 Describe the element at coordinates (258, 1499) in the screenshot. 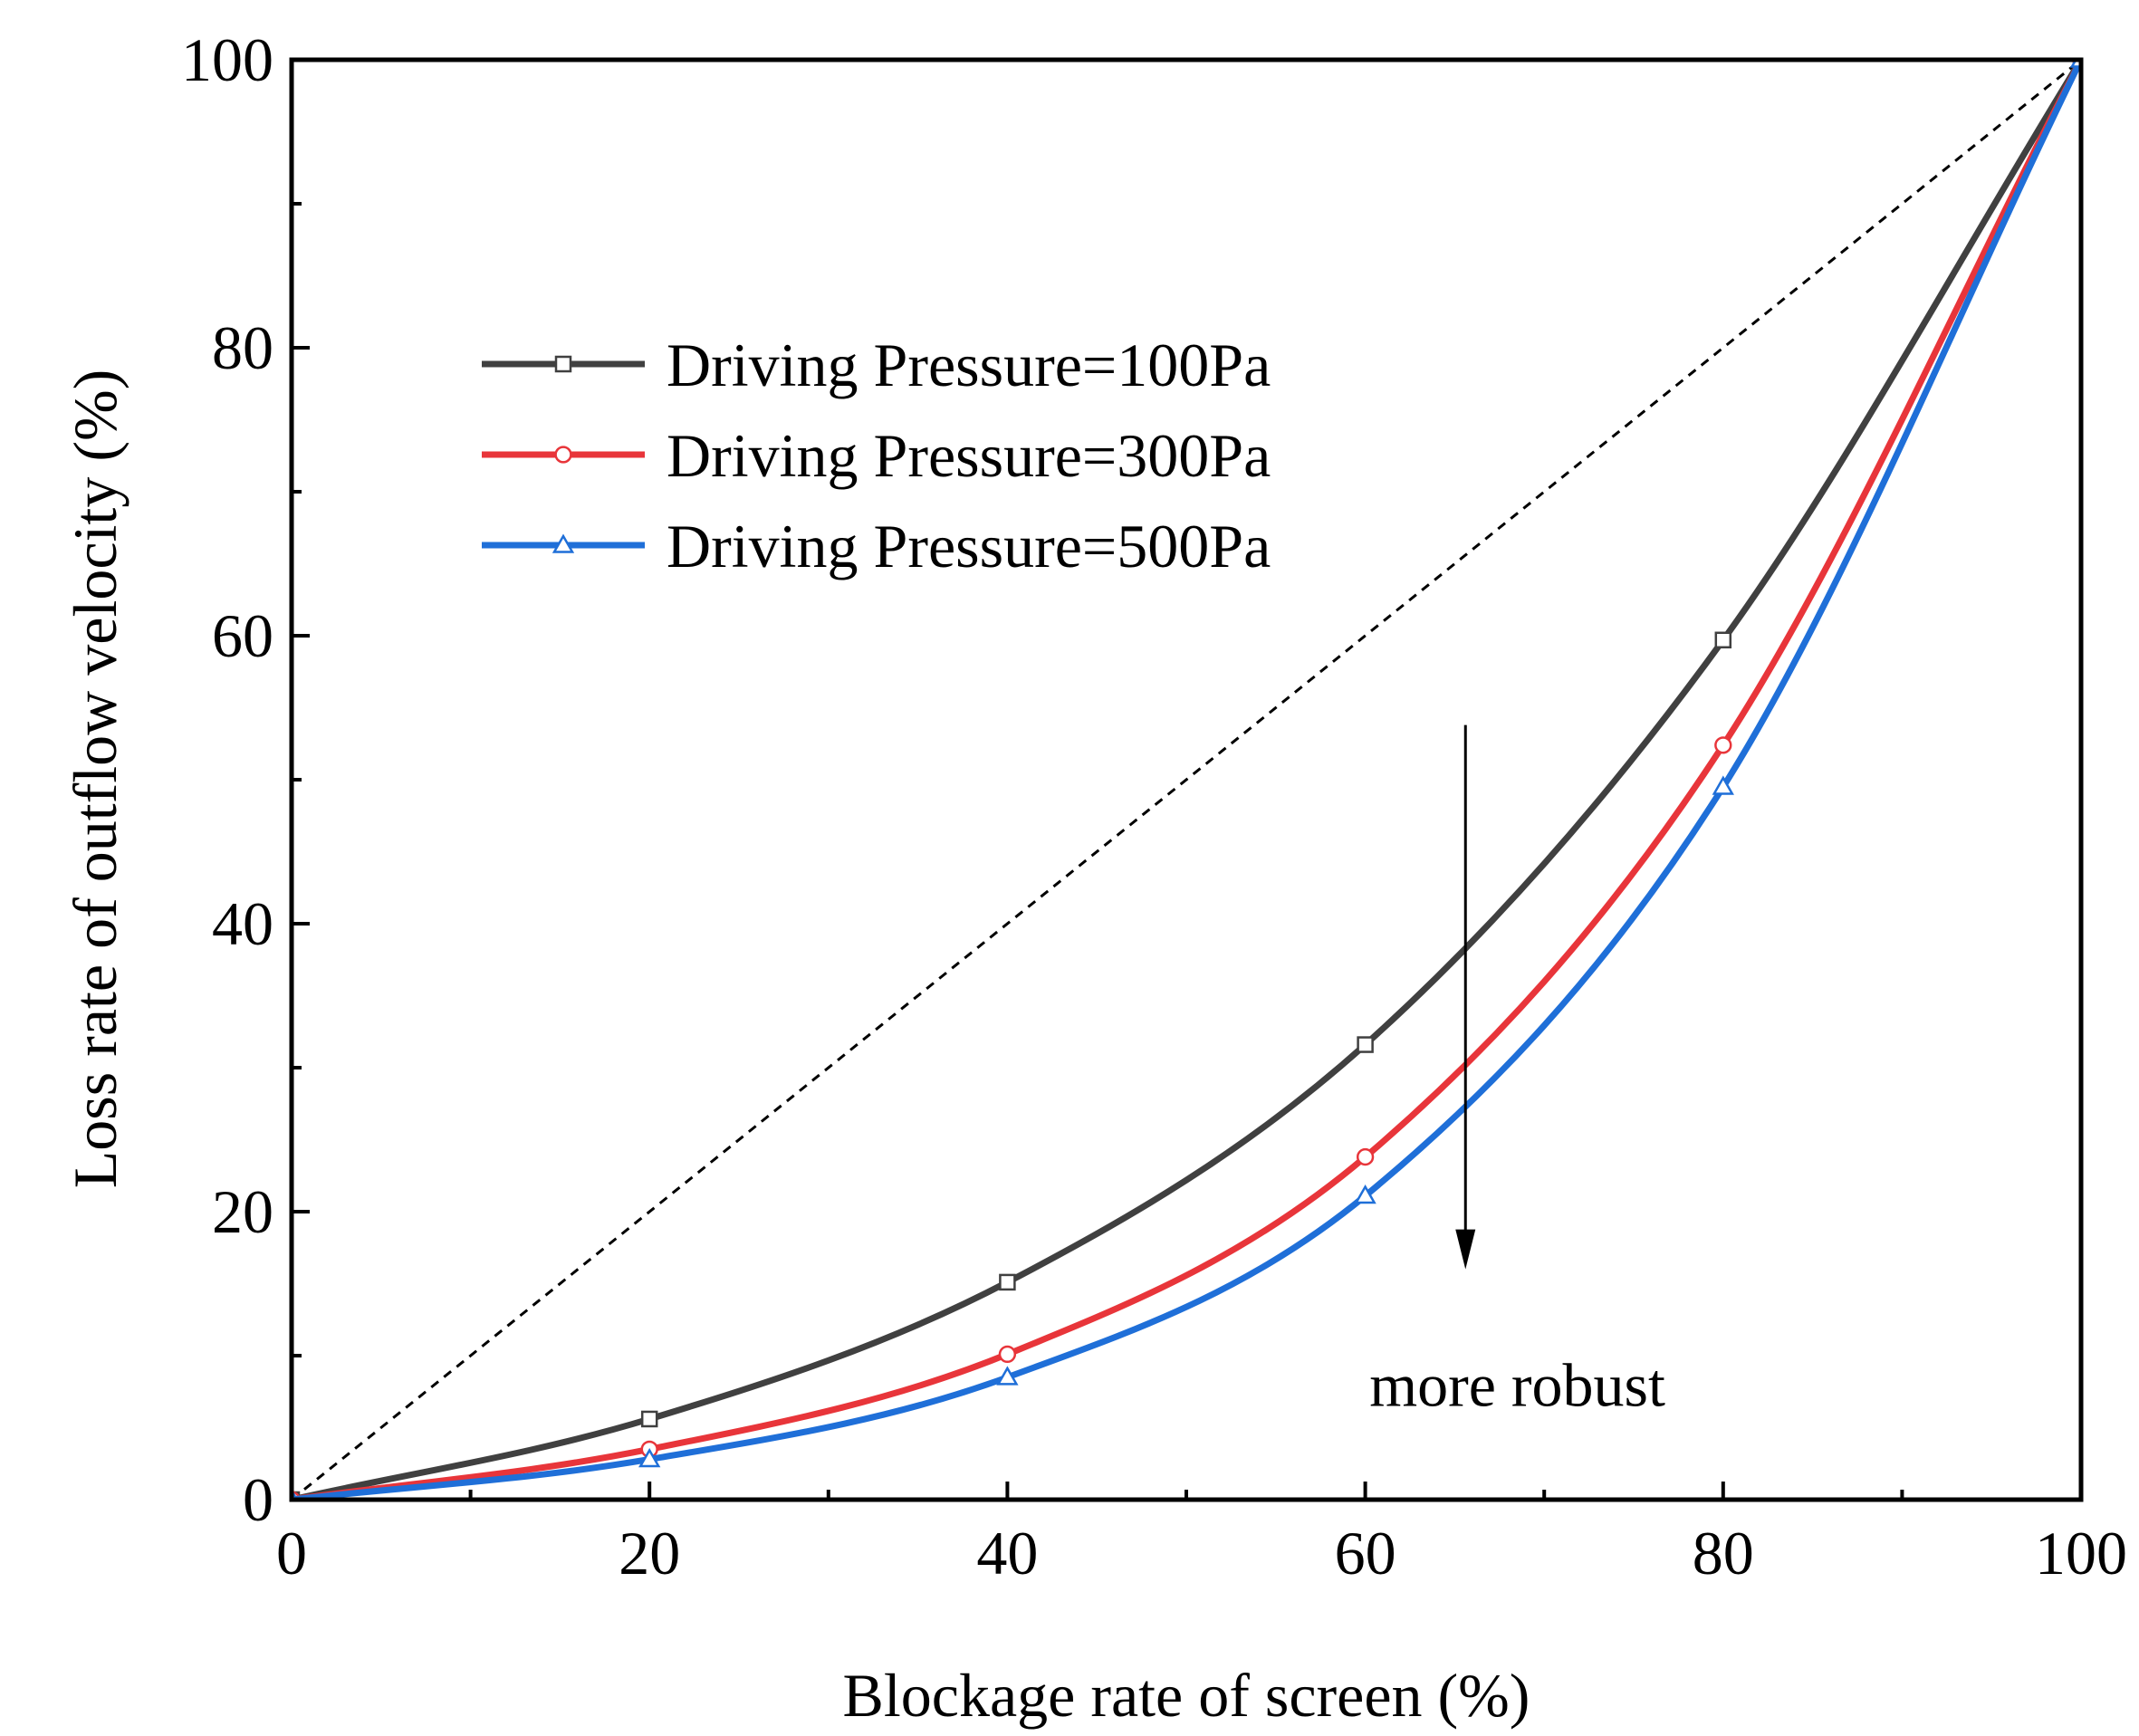

I see `y-tick-label: 0` at that location.